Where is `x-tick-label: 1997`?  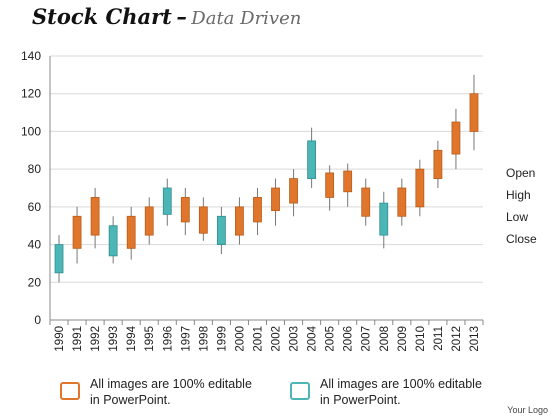
x-tick-label: 1997 is located at coordinates (186, 339).